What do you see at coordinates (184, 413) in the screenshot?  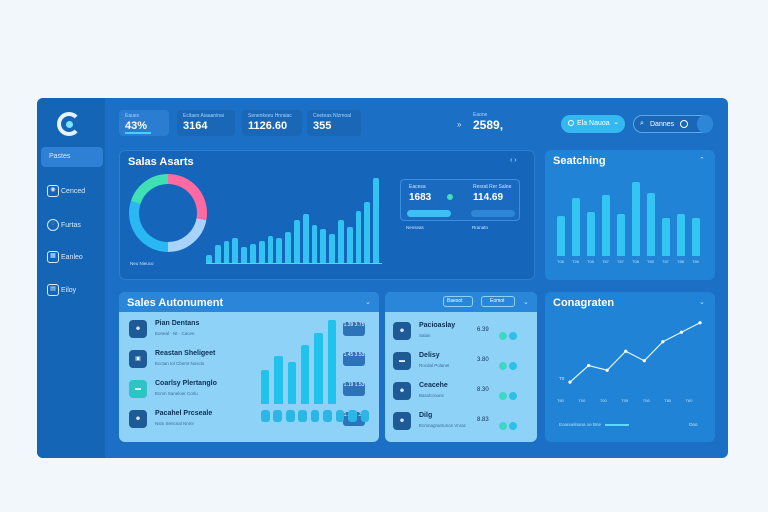 I see `row-name: Pacahel Prcseale` at bounding box center [184, 413].